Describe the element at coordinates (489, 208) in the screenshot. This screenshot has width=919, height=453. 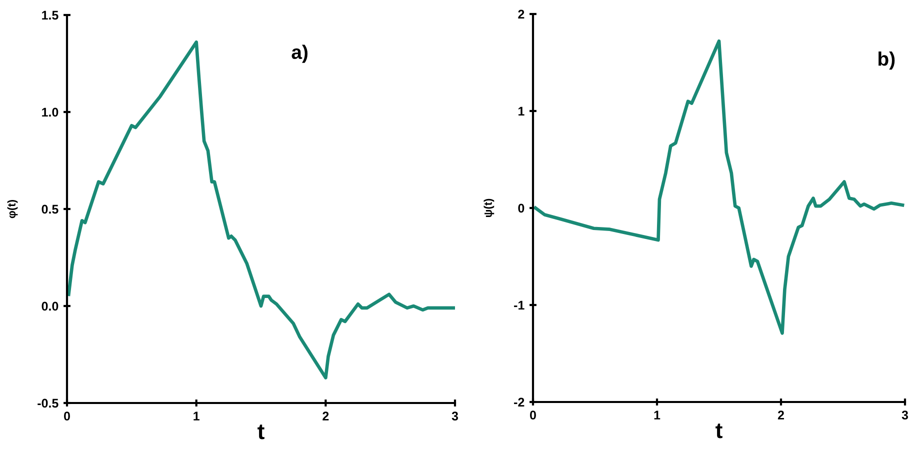
I see `y-axis-title: ψ(t)` at that location.